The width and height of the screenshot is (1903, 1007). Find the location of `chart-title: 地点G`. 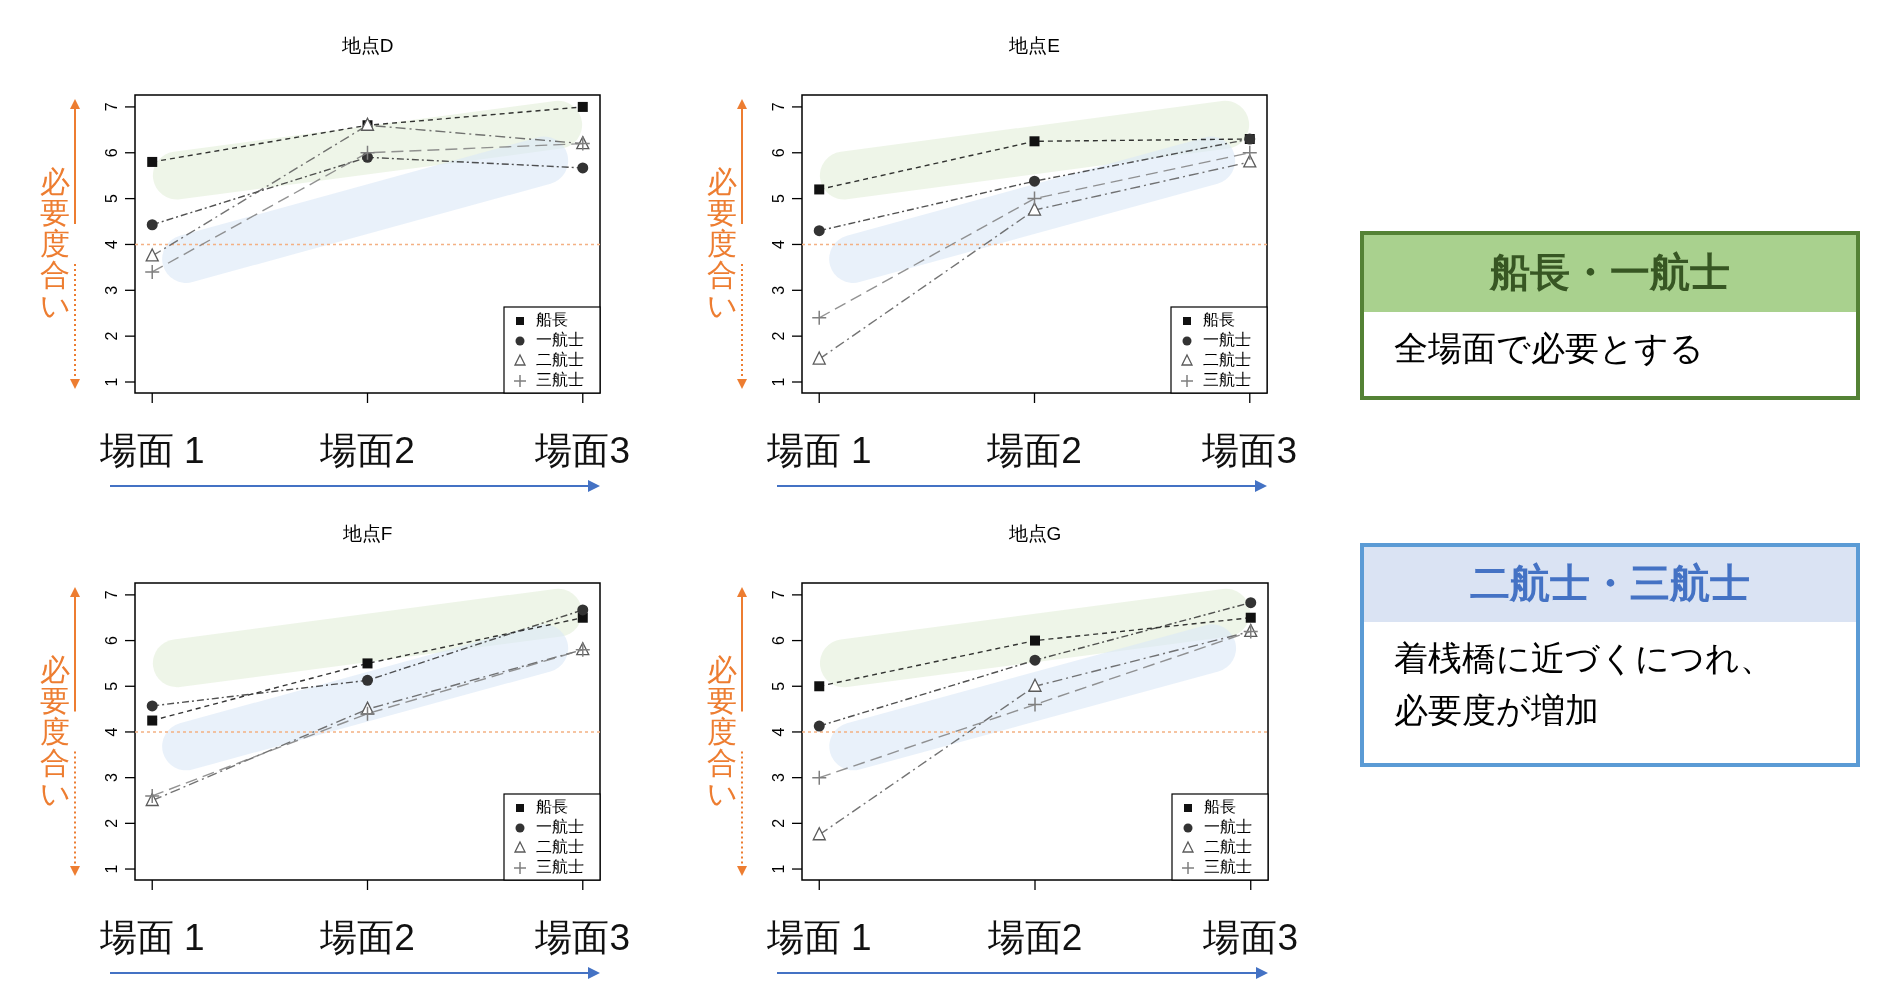

chart-title: 地点G is located at coordinates (1034, 533).